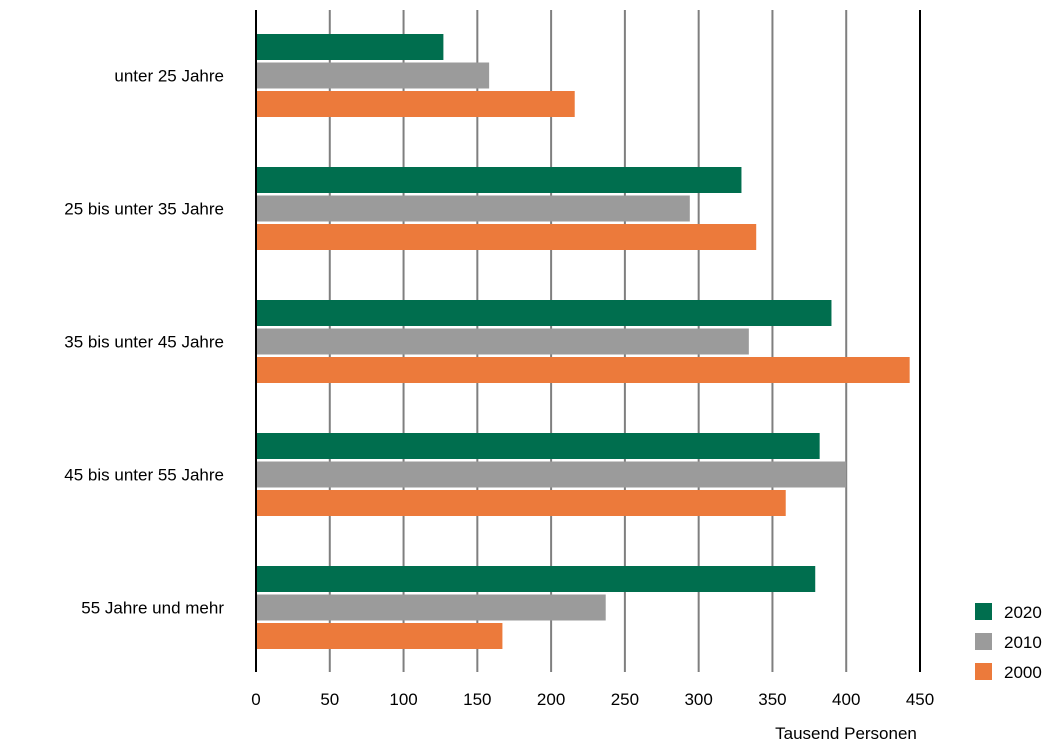  Describe the element at coordinates (983, 671) in the screenshot. I see `legend-swatch-2000` at that location.